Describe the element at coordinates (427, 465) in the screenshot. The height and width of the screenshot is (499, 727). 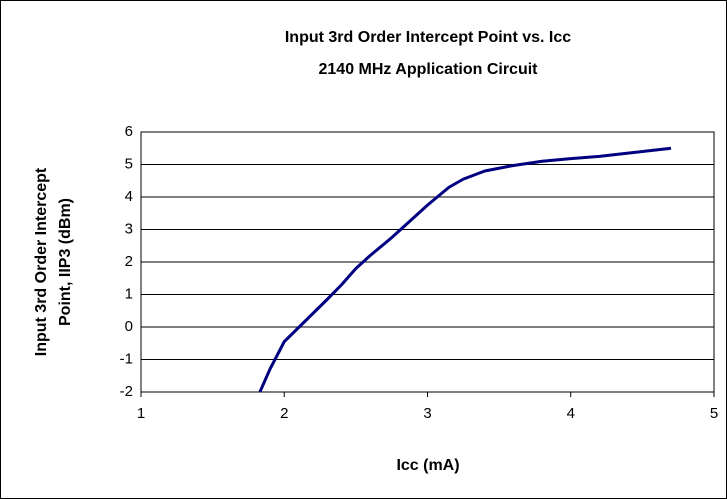
I see `x-axis-label: Icc (mA)` at that location.